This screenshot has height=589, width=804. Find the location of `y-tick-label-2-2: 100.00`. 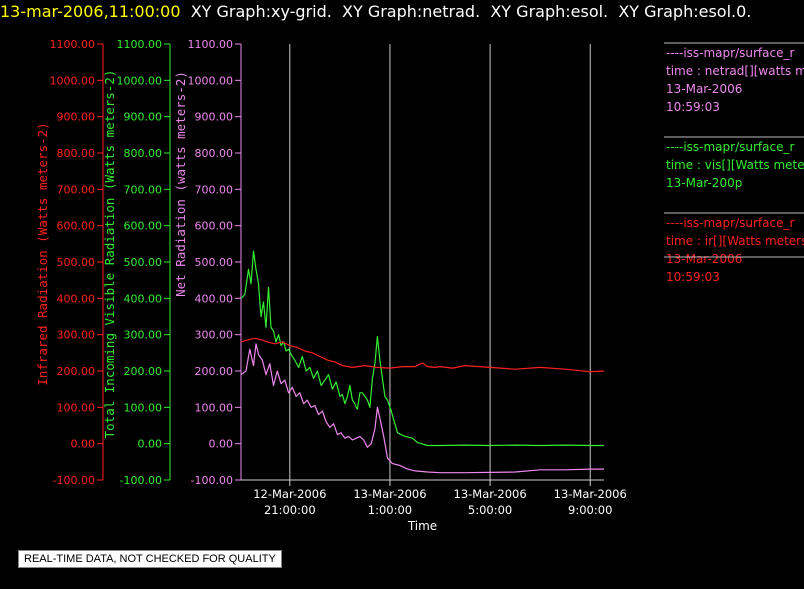

y-tick-label-2-2: 100.00 is located at coordinates (214, 407).